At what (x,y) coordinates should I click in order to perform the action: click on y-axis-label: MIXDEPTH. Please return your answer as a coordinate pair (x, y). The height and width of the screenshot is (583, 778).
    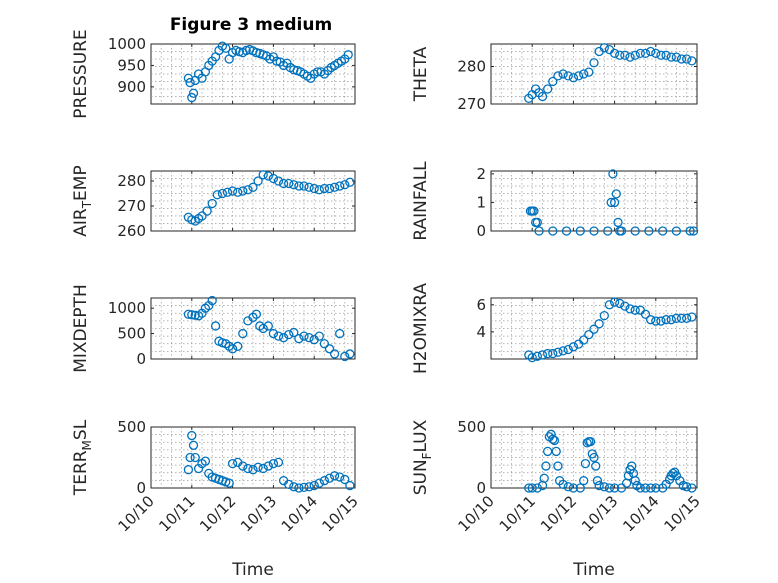
    Looking at the image, I should click on (81, 328).